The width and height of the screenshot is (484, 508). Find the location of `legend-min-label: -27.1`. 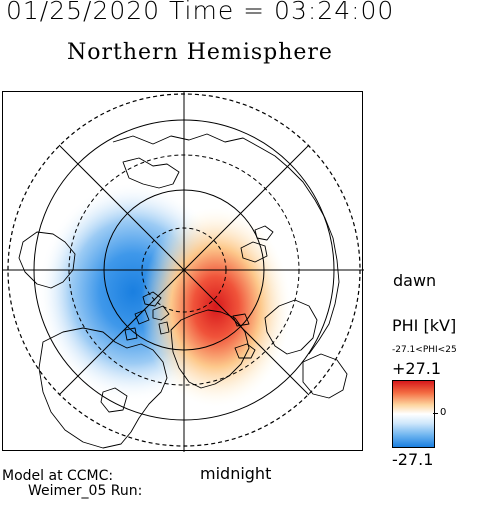

legend-min-label: -27.1 is located at coordinates (413, 459).